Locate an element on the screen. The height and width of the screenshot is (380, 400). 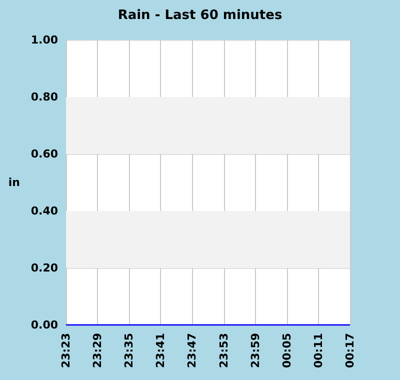
x-tick-label: 23:35 is located at coordinates (129, 350).